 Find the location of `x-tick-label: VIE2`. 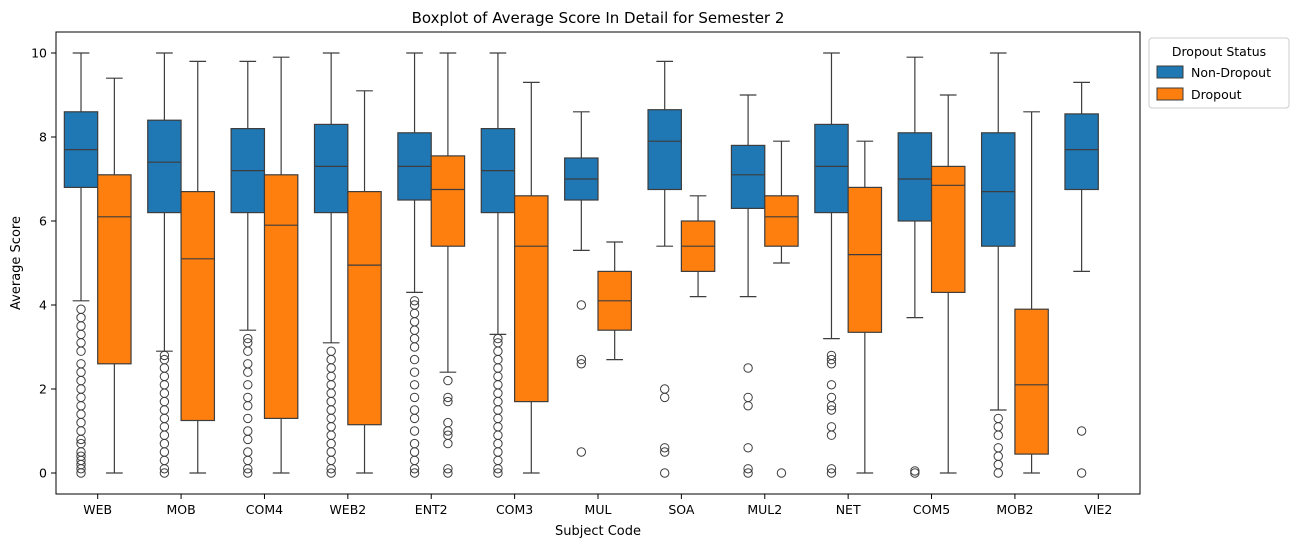

x-tick-label: VIE2 is located at coordinates (1098, 509).